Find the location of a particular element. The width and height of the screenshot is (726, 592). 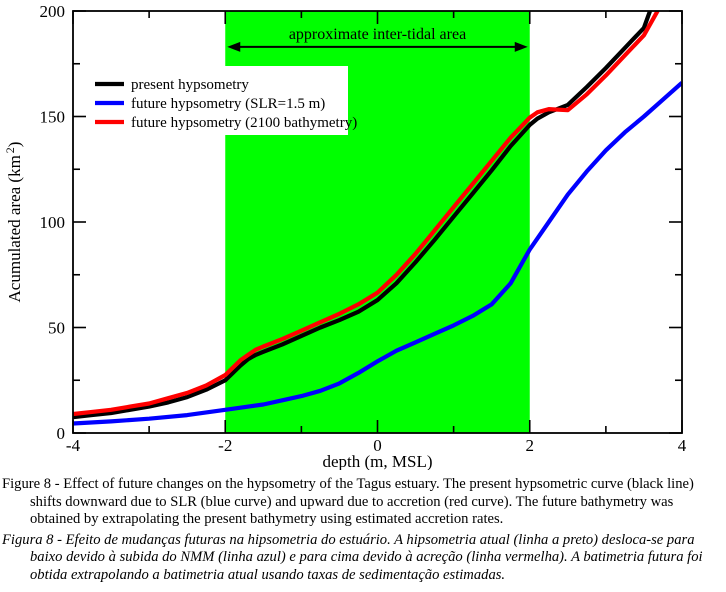

legend-entry-label: future hypsometry (2100 bathymetry) is located at coordinates (244, 123).